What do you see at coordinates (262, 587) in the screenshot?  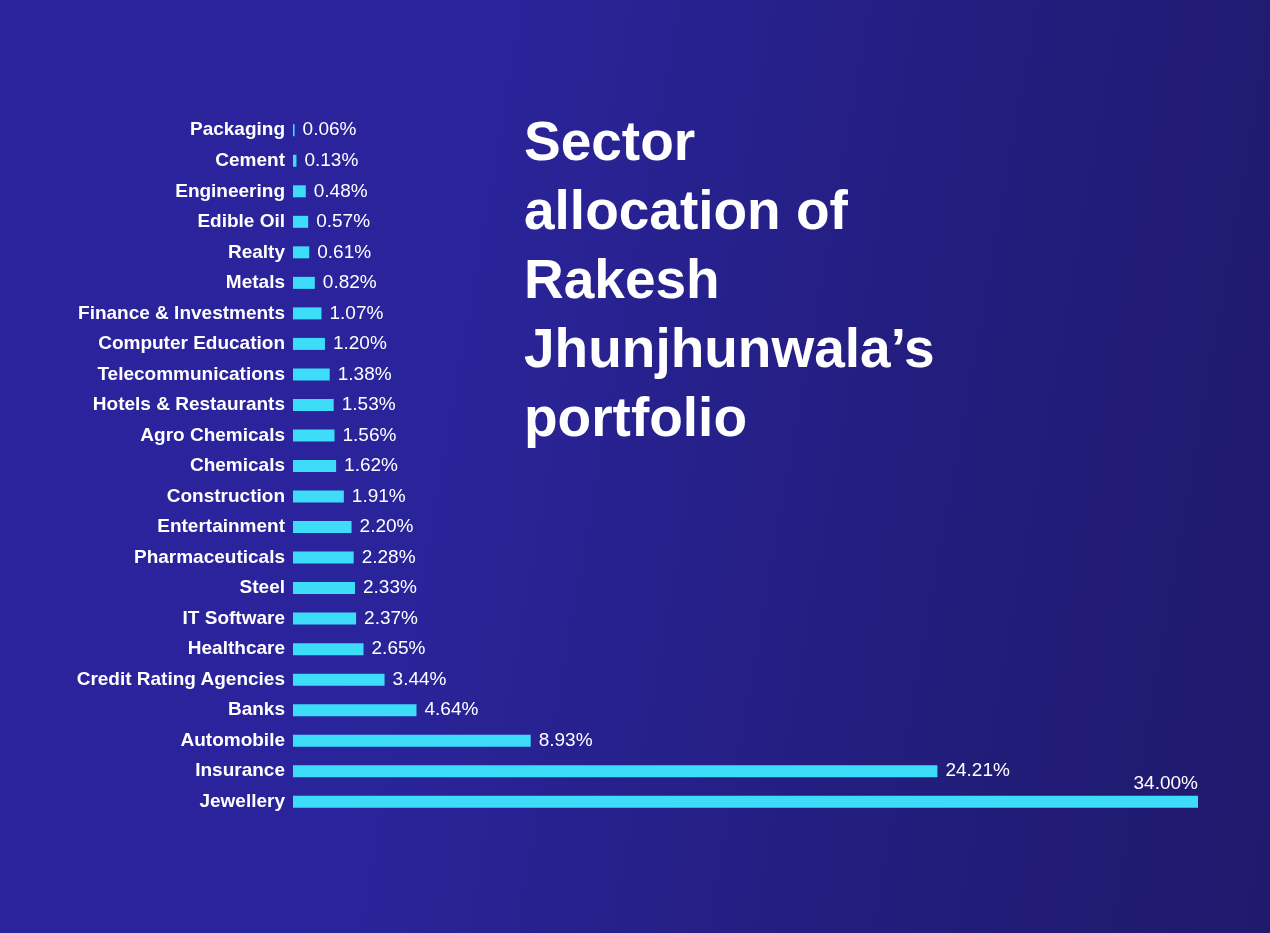 I see `y-tick-label: Steel` at bounding box center [262, 587].